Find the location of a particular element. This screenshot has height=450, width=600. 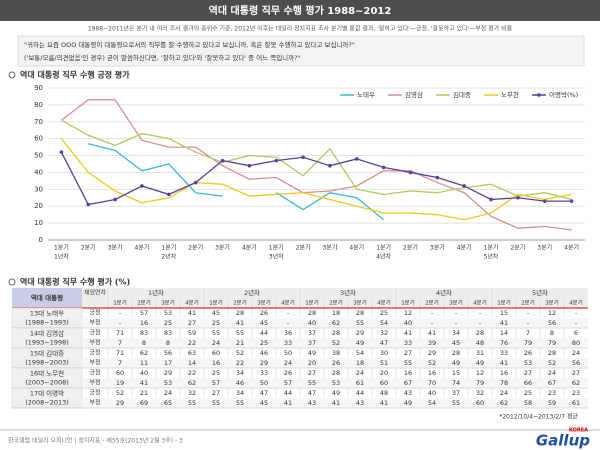

cell-value: 14 is located at coordinates (504, 333).